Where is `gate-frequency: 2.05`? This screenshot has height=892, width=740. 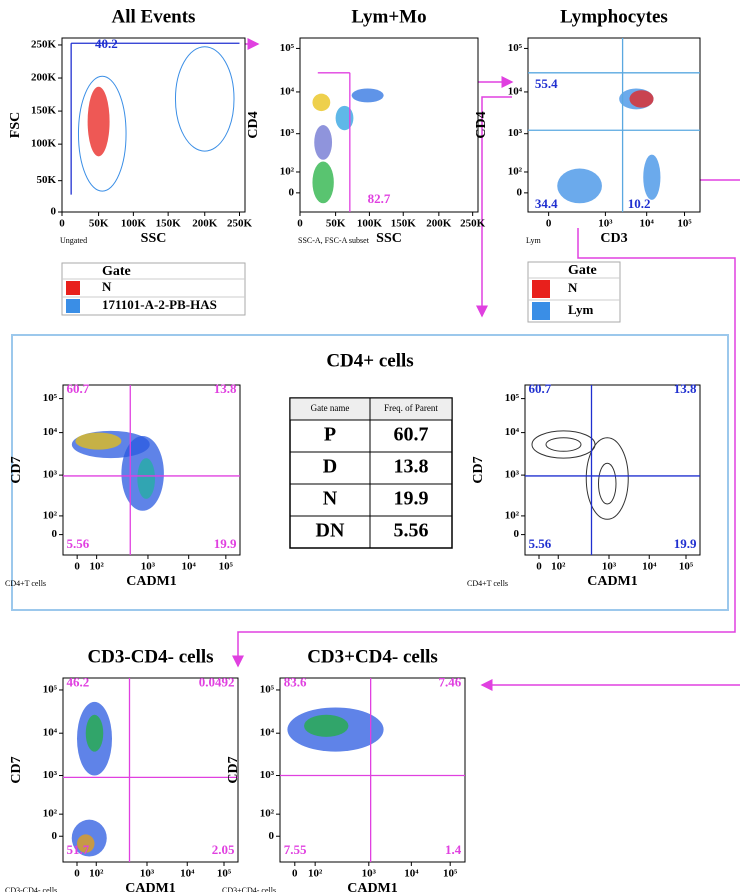
gate-frequency: 2.05 is located at coordinates (223, 849).